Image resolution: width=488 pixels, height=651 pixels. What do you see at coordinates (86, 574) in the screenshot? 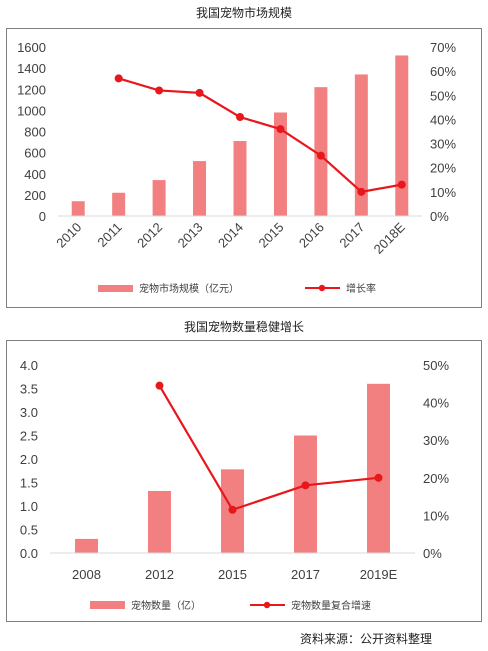
I see `chart2-x-tick-label: 2008` at bounding box center [86, 574].